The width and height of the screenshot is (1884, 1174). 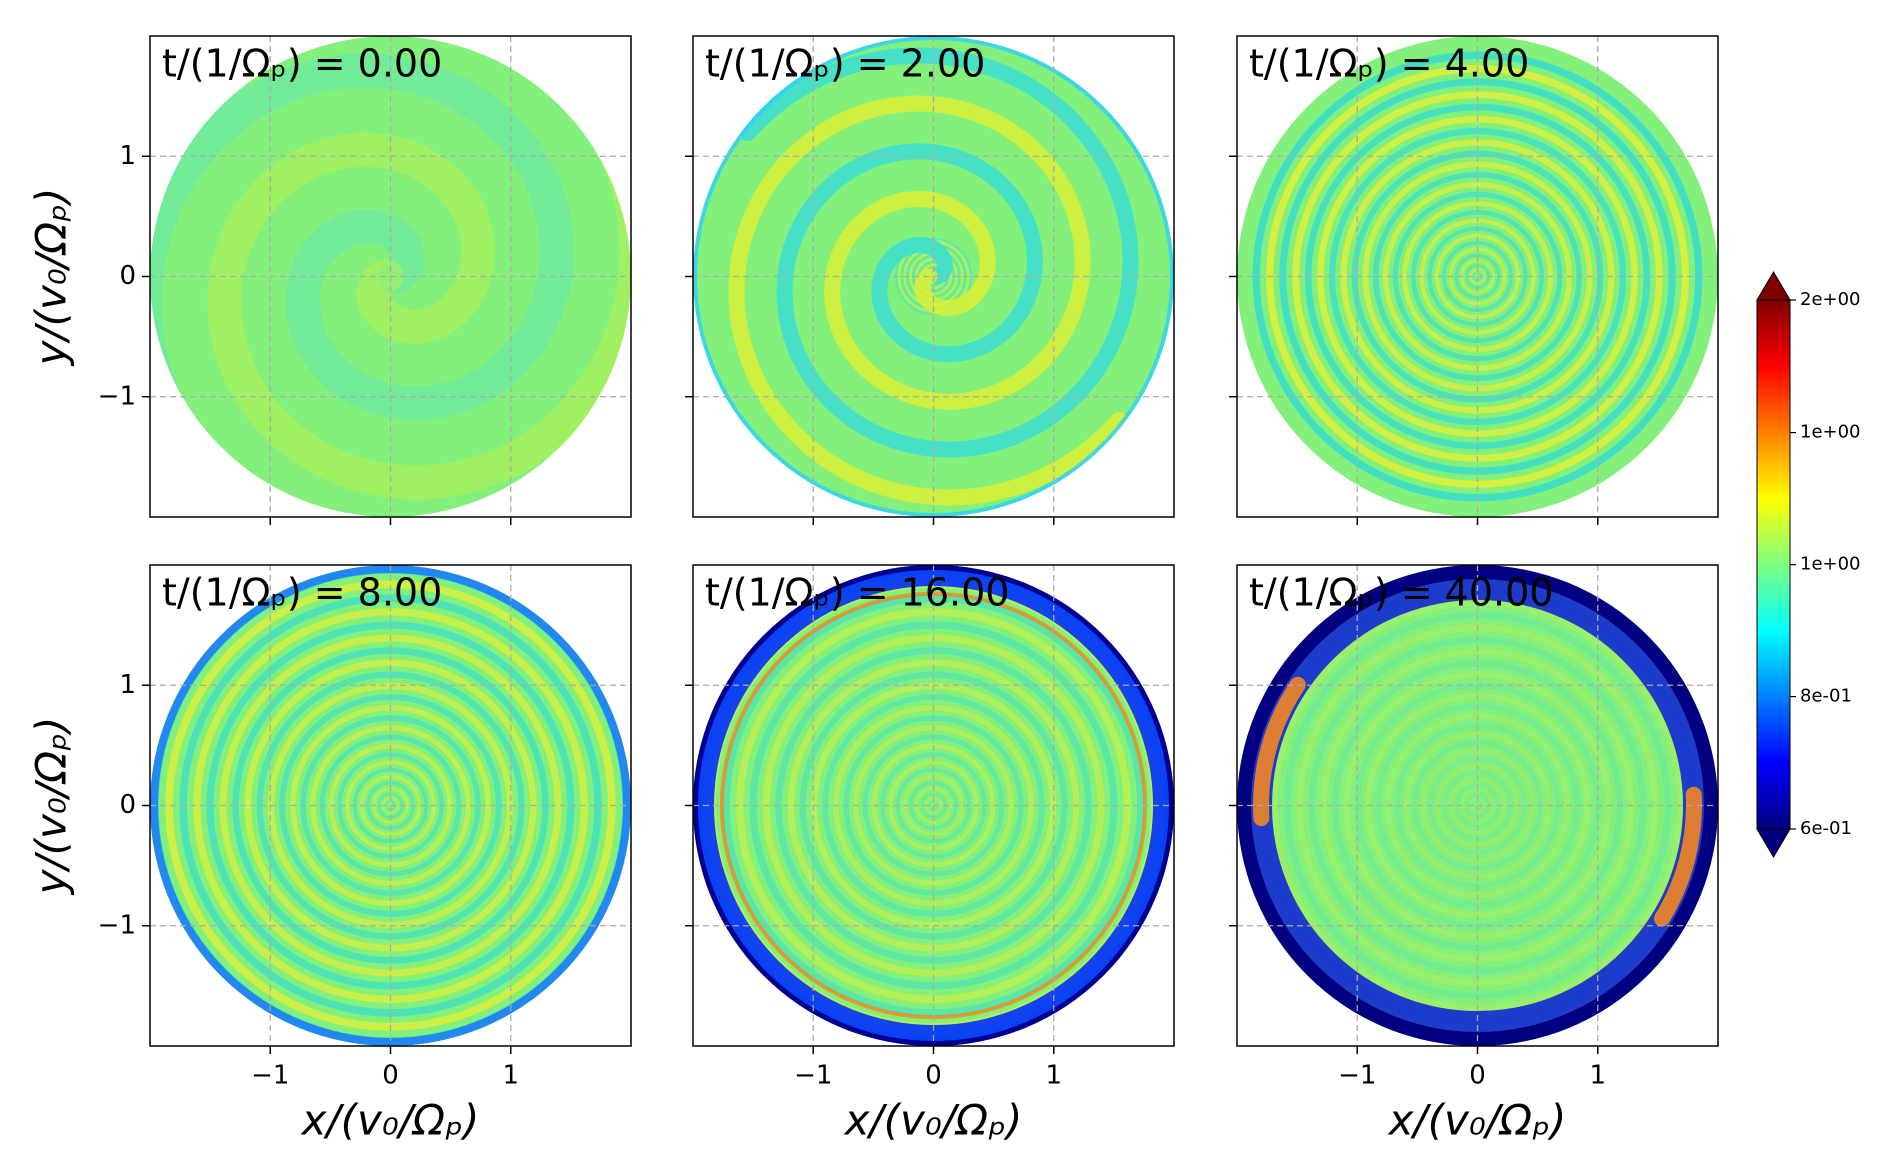 What do you see at coordinates (1773, 564) in the screenshot?
I see `colorbar` at bounding box center [1773, 564].